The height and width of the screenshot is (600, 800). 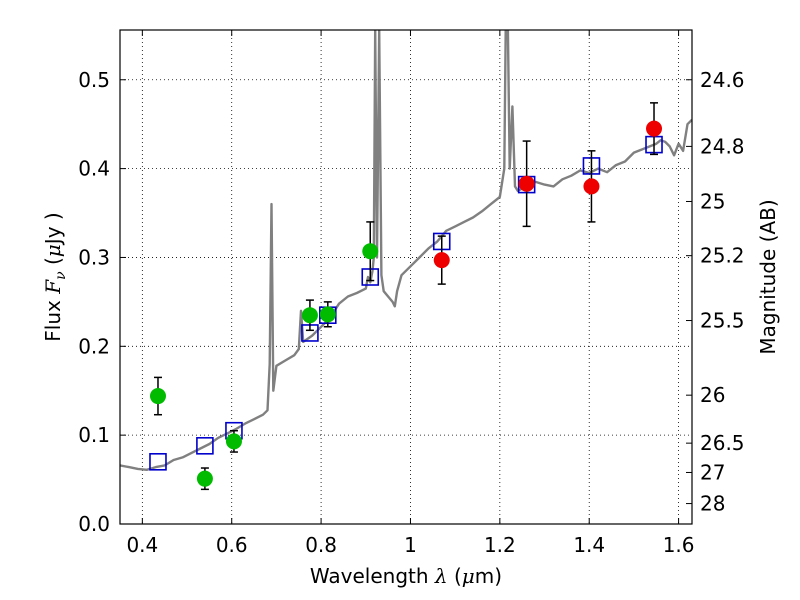 I want to click on y2-tick-label: 28, so click(x=712, y=504).